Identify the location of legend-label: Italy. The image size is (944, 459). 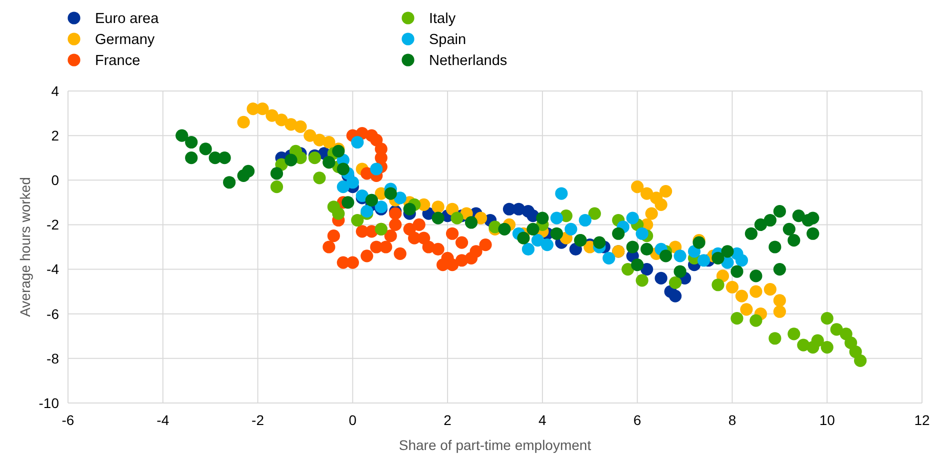
(442, 19).